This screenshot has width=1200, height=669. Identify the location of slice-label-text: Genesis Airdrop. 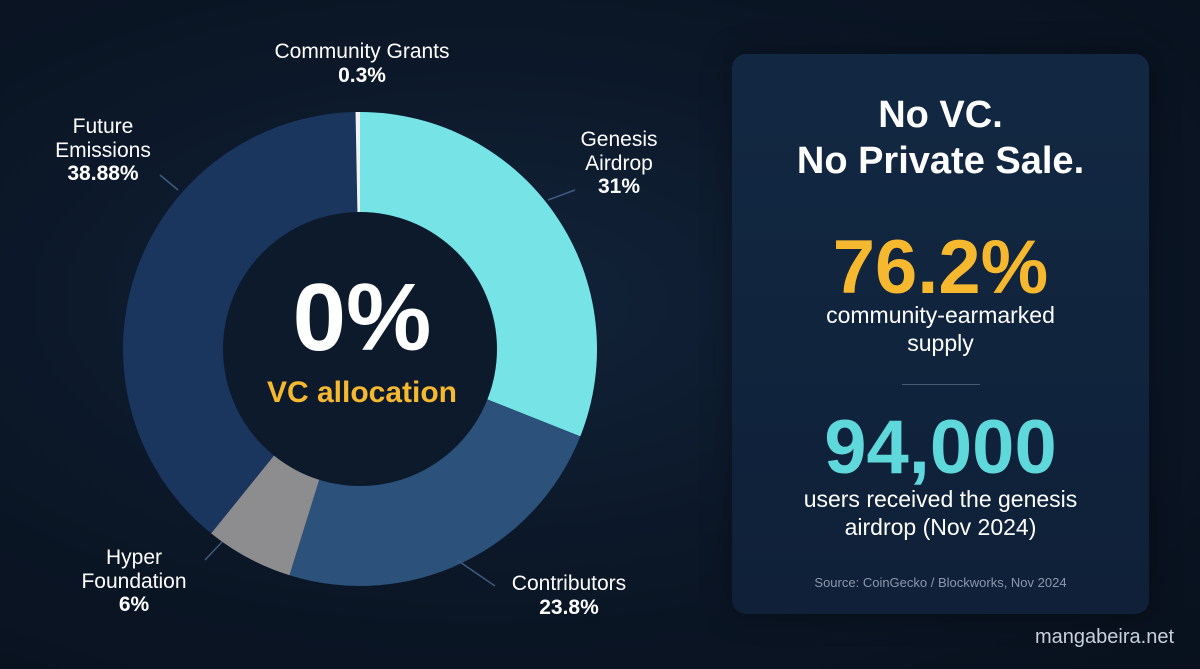
(619, 151).